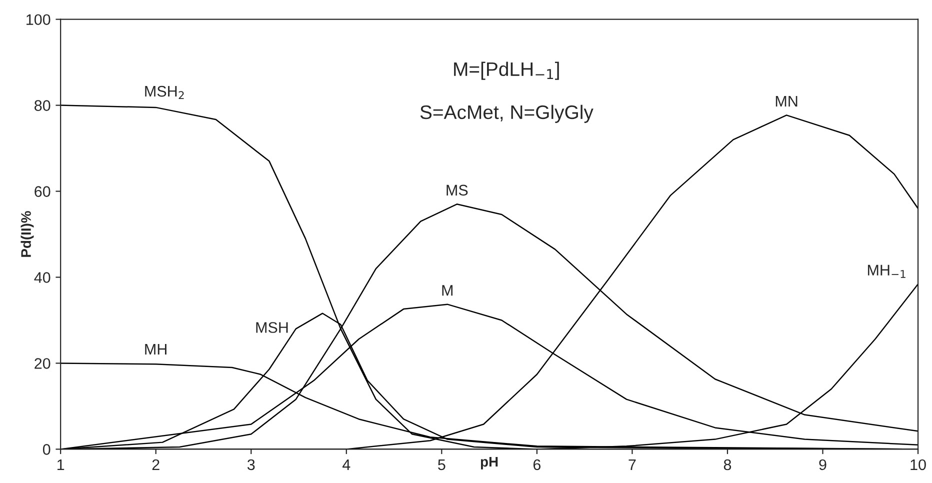  I want to click on annotation: M=[PdLH$_{−1}$], so click(506, 71).